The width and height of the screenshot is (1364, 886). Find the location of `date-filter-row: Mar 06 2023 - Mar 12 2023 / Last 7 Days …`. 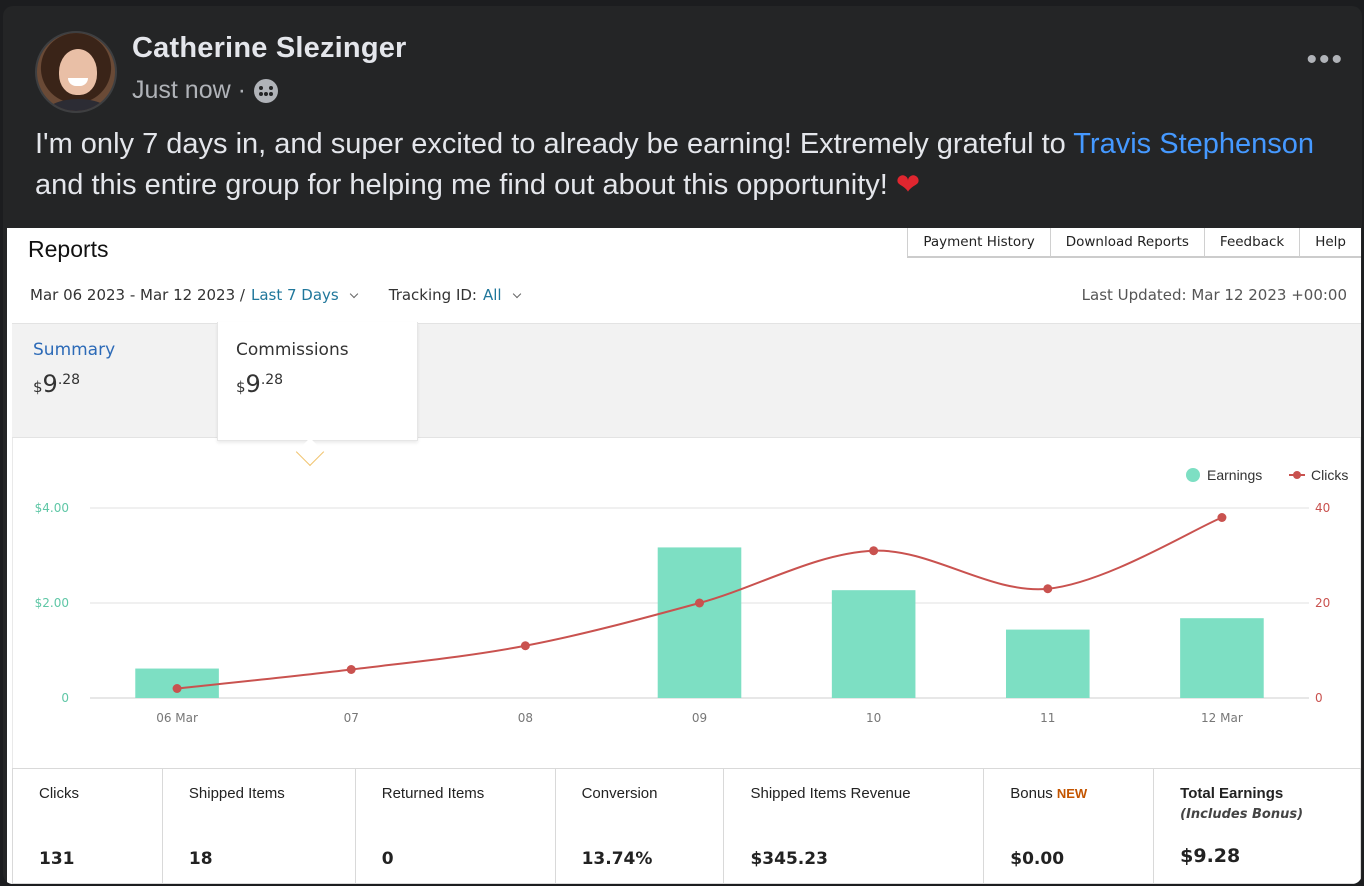

date-filter-row: Mar 06 2023 - Mar 12 2023 / Last 7 Days … is located at coordinates (278, 295).